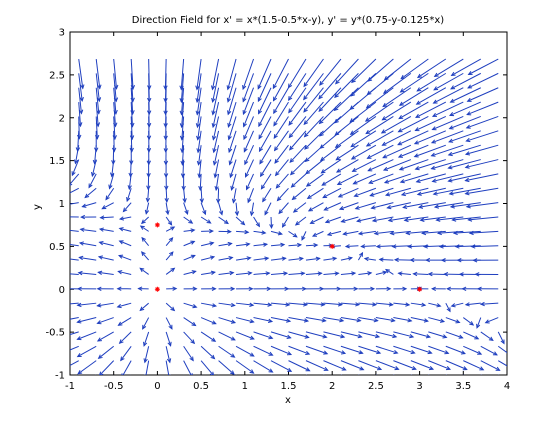 Image resolution: width=560 pixels, height=425 pixels. What do you see at coordinates (57, 247) in the screenshot?
I see `y-tick-label: 0.5` at bounding box center [57, 247].